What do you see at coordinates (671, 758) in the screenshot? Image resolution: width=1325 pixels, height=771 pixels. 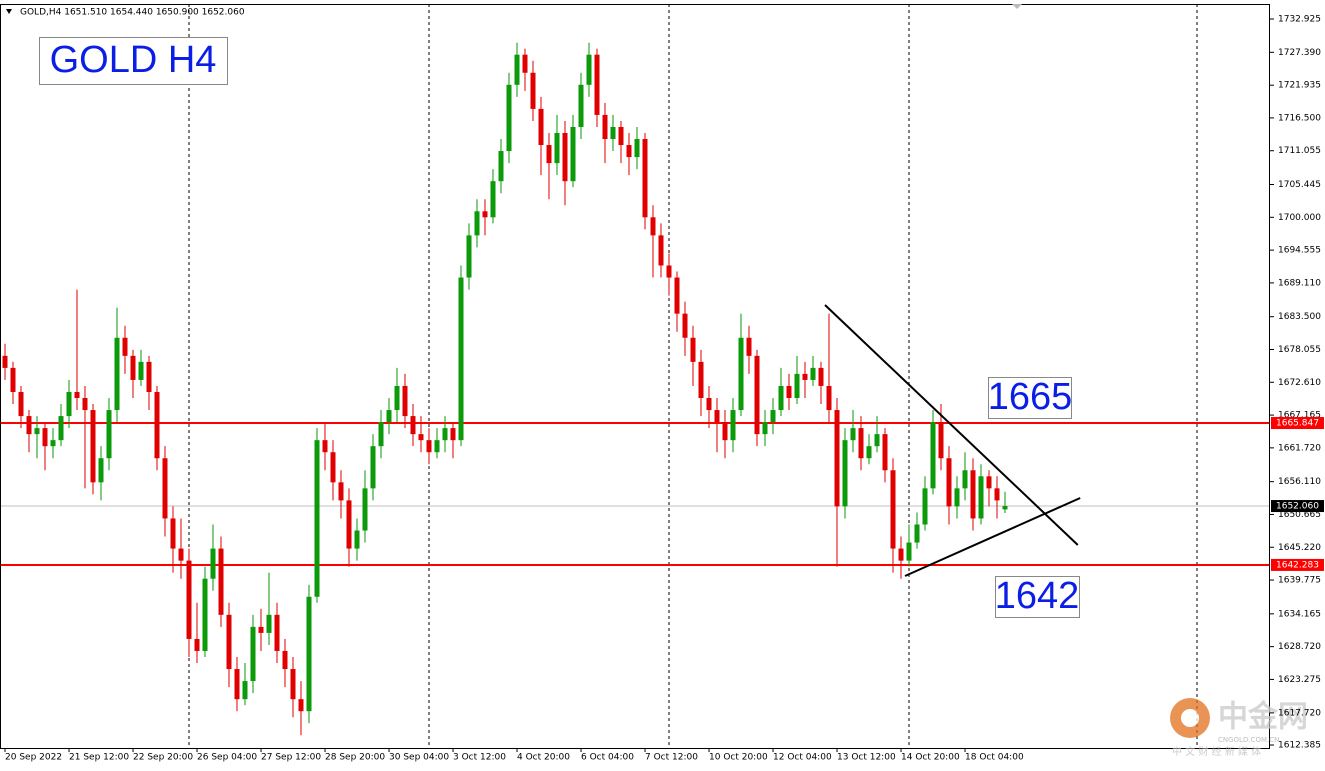 I see `x-tick-label: 7 Oct 12:00` at bounding box center [671, 758].